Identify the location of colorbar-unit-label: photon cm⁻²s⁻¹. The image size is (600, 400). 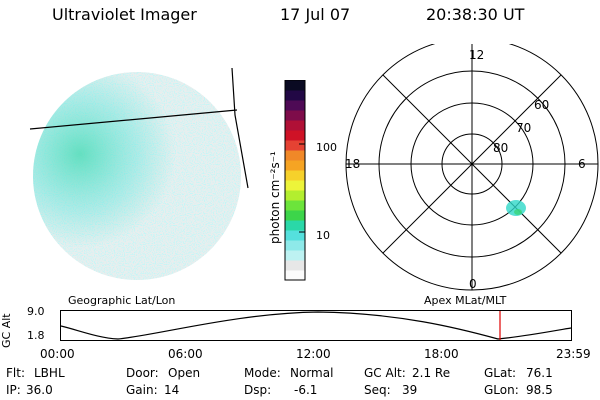
(275, 197).